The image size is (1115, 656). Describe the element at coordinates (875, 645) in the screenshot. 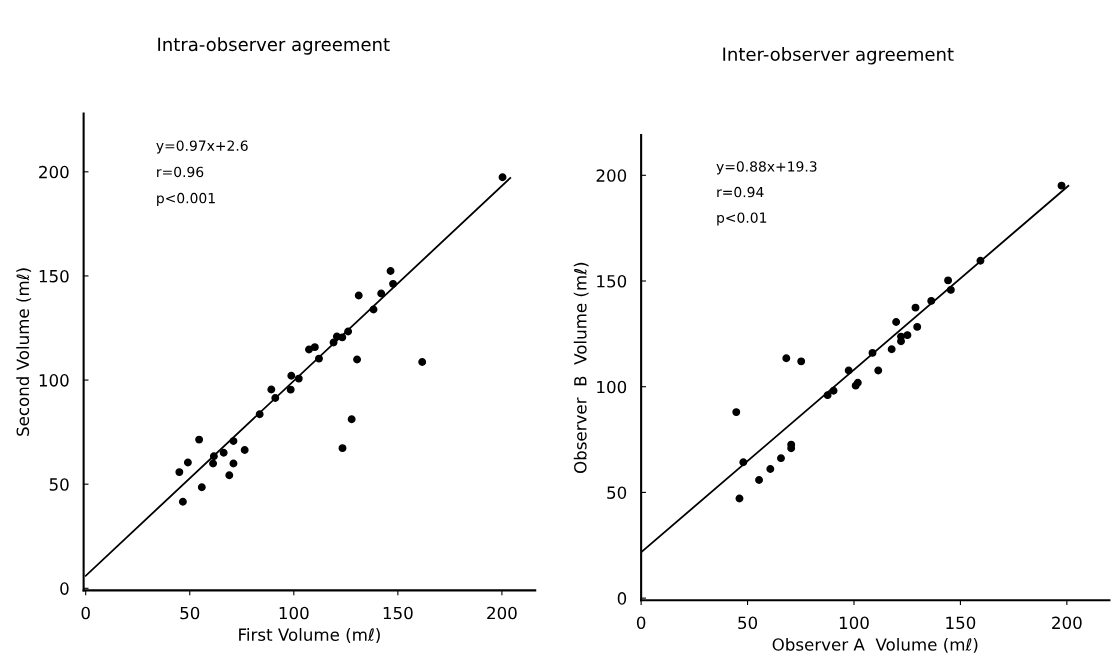

I see `x-axis-title: Observer A Volume (mℓ)` at that location.